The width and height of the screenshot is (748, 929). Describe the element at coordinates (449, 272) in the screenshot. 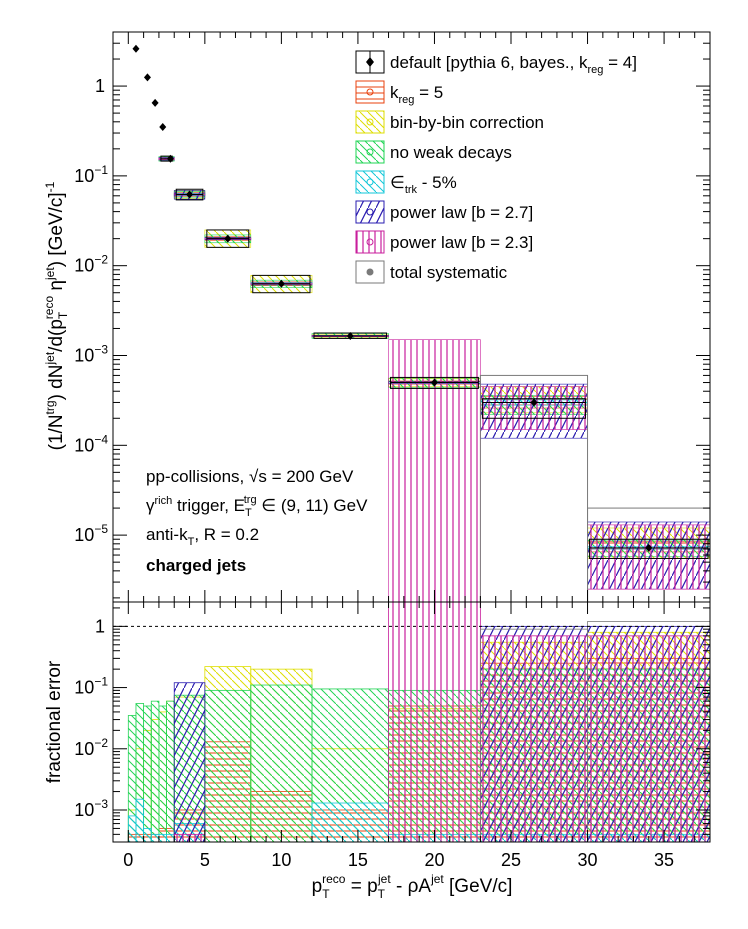

I see `legend-label: total systematic` at that location.